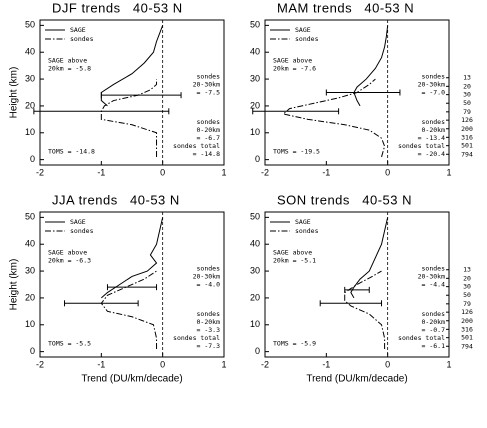 The width and height of the screenshot is (487, 428). Describe the element at coordinates (344, 199) in the screenshot. I see `panel-title: SON trends 40-53 N` at that location.